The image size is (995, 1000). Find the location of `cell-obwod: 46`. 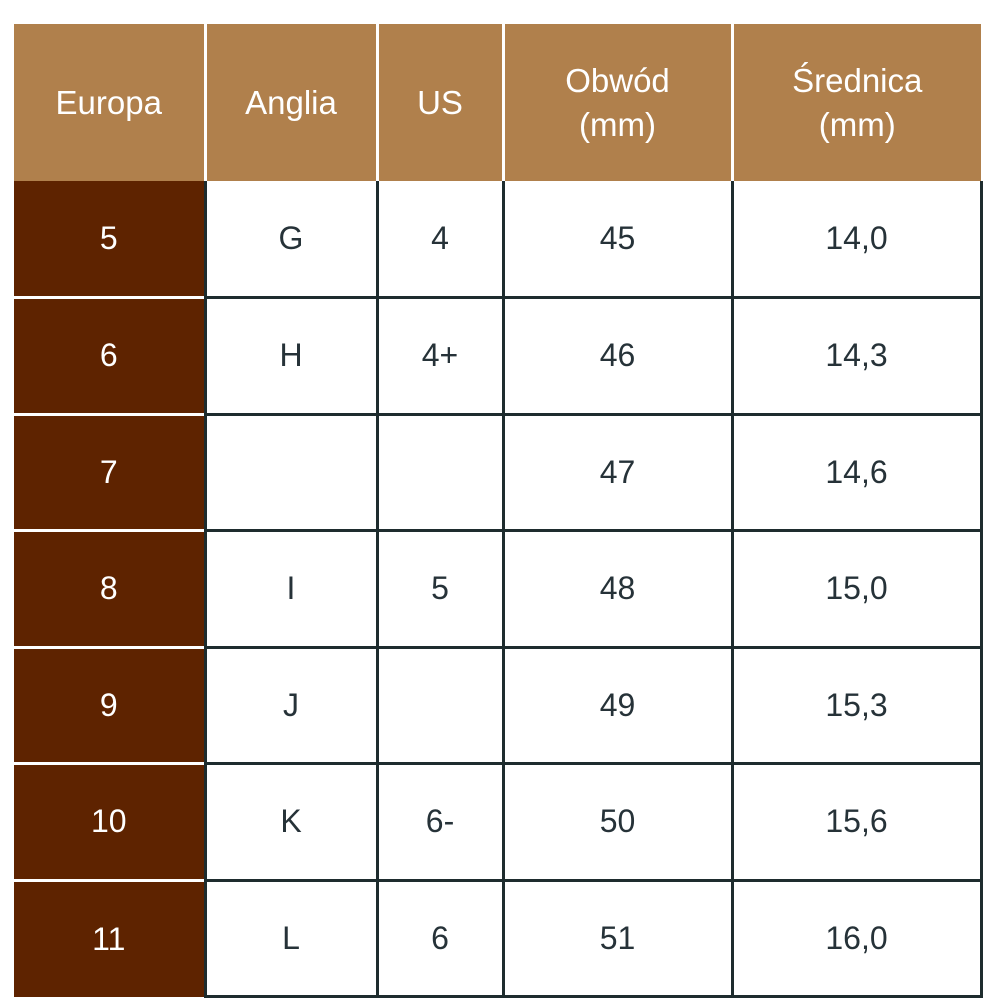

cell-obwod: 46 is located at coordinates (616, 356).